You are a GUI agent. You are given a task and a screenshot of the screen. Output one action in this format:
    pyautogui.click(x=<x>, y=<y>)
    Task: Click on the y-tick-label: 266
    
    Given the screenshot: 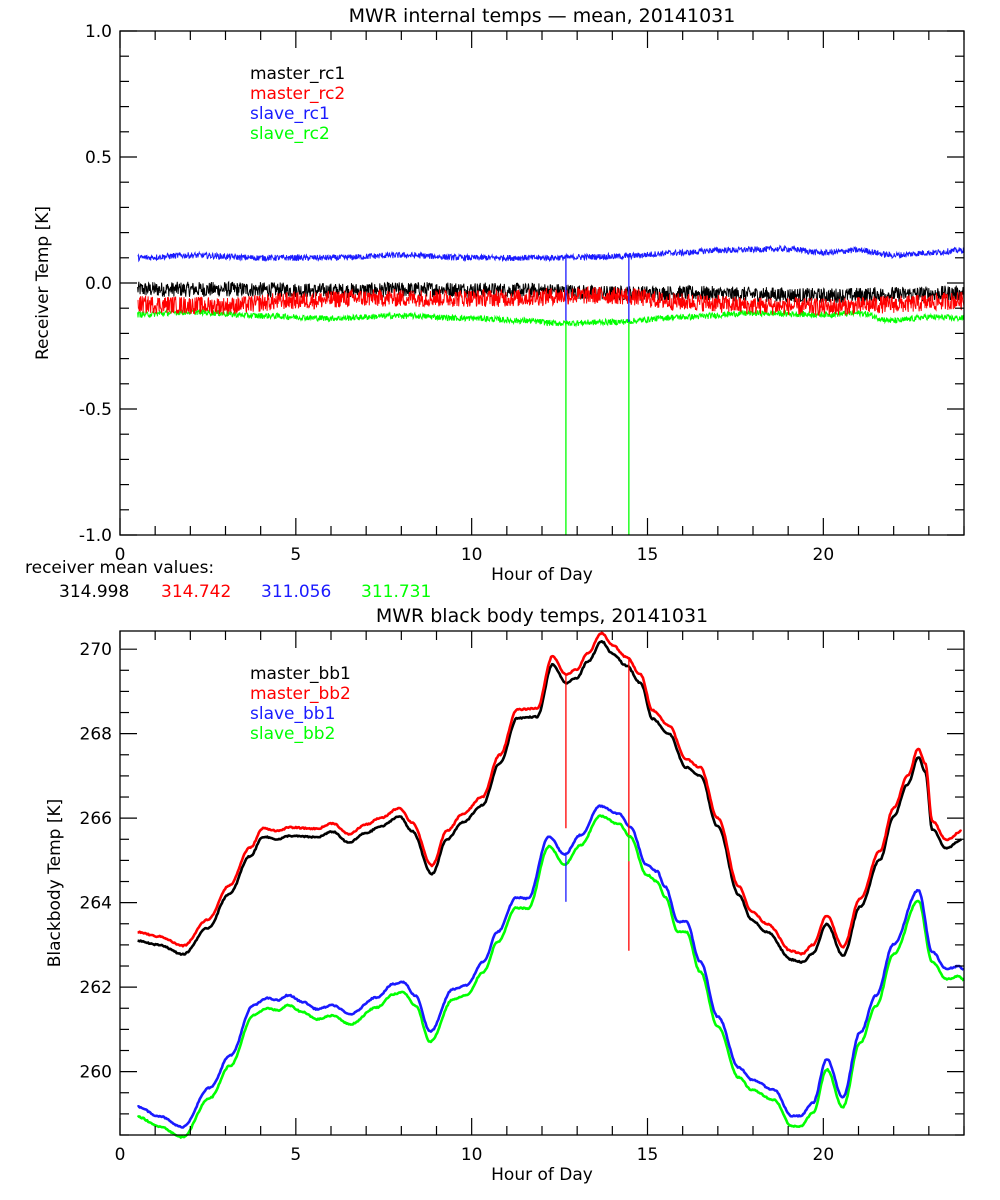 What is the action you would take?
    pyautogui.click(x=96, y=819)
    